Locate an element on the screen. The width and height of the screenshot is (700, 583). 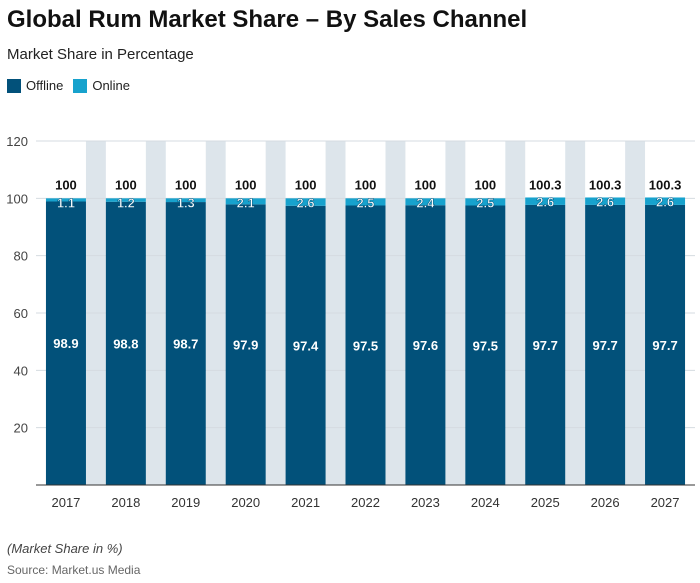
data-label: 97.9 is located at coordinates (245, 345).